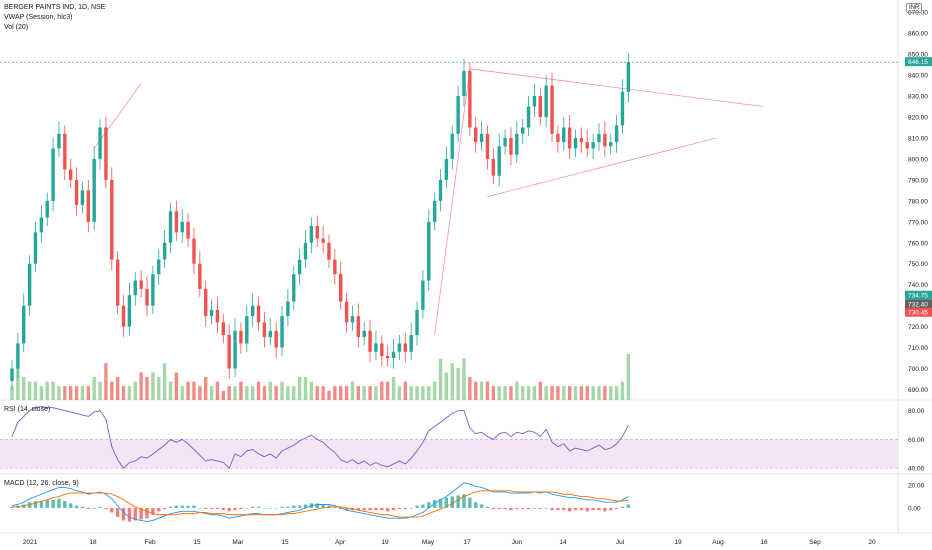  What do you see at coordinates (602, 167) in the screenshot?
I see `trend-line` at bounding box center [602, 167].